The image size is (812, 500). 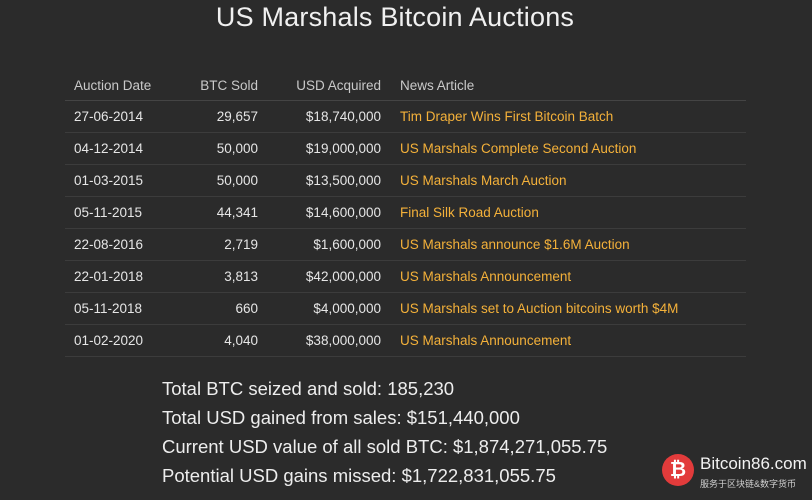 What do you see at coordinates (518, 148) in the screenshot?
I see `news-article-link: US Marshals Complete Second Auction` at bounding box center [518, 148].